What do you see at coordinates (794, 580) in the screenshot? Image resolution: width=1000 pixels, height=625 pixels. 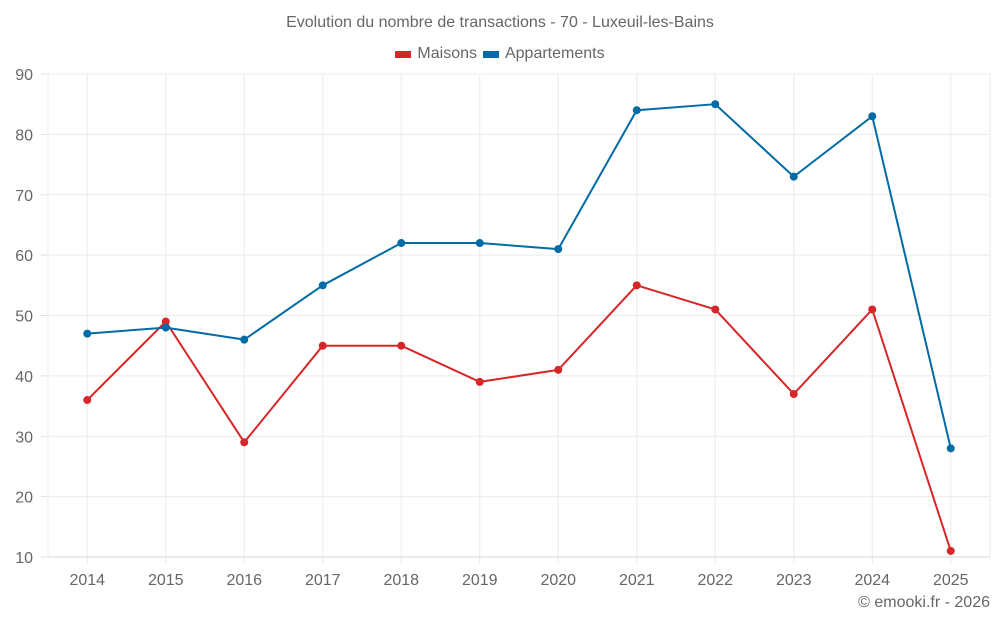 I see `x-tick-label: 2023` at bounding box center [794, 580].